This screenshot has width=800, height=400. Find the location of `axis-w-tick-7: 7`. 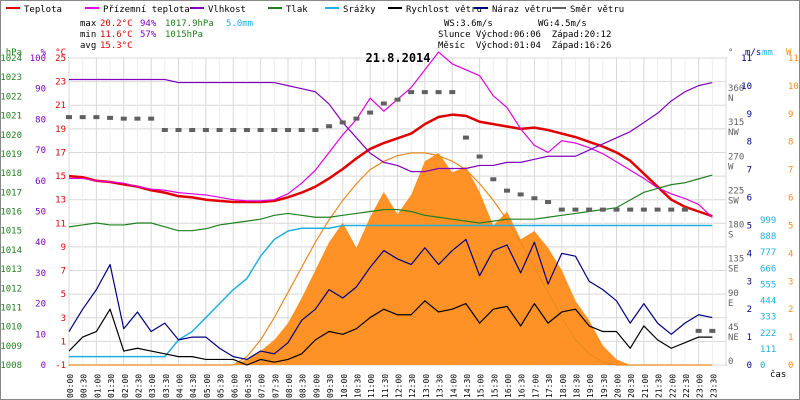

axis-w-tick-7: 7 is located at coordinates (790, 171).